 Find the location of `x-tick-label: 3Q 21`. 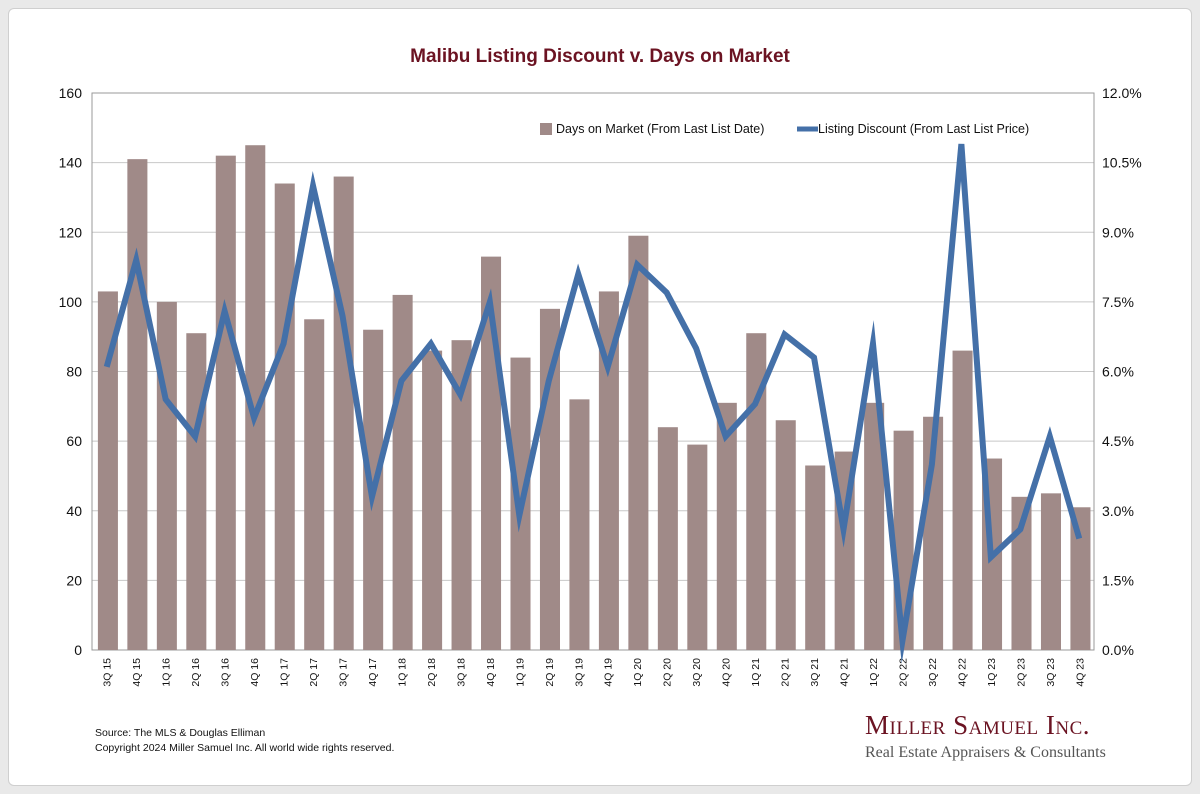

x-tick-label: 3Q 21 is located at coordinates (815, 672).